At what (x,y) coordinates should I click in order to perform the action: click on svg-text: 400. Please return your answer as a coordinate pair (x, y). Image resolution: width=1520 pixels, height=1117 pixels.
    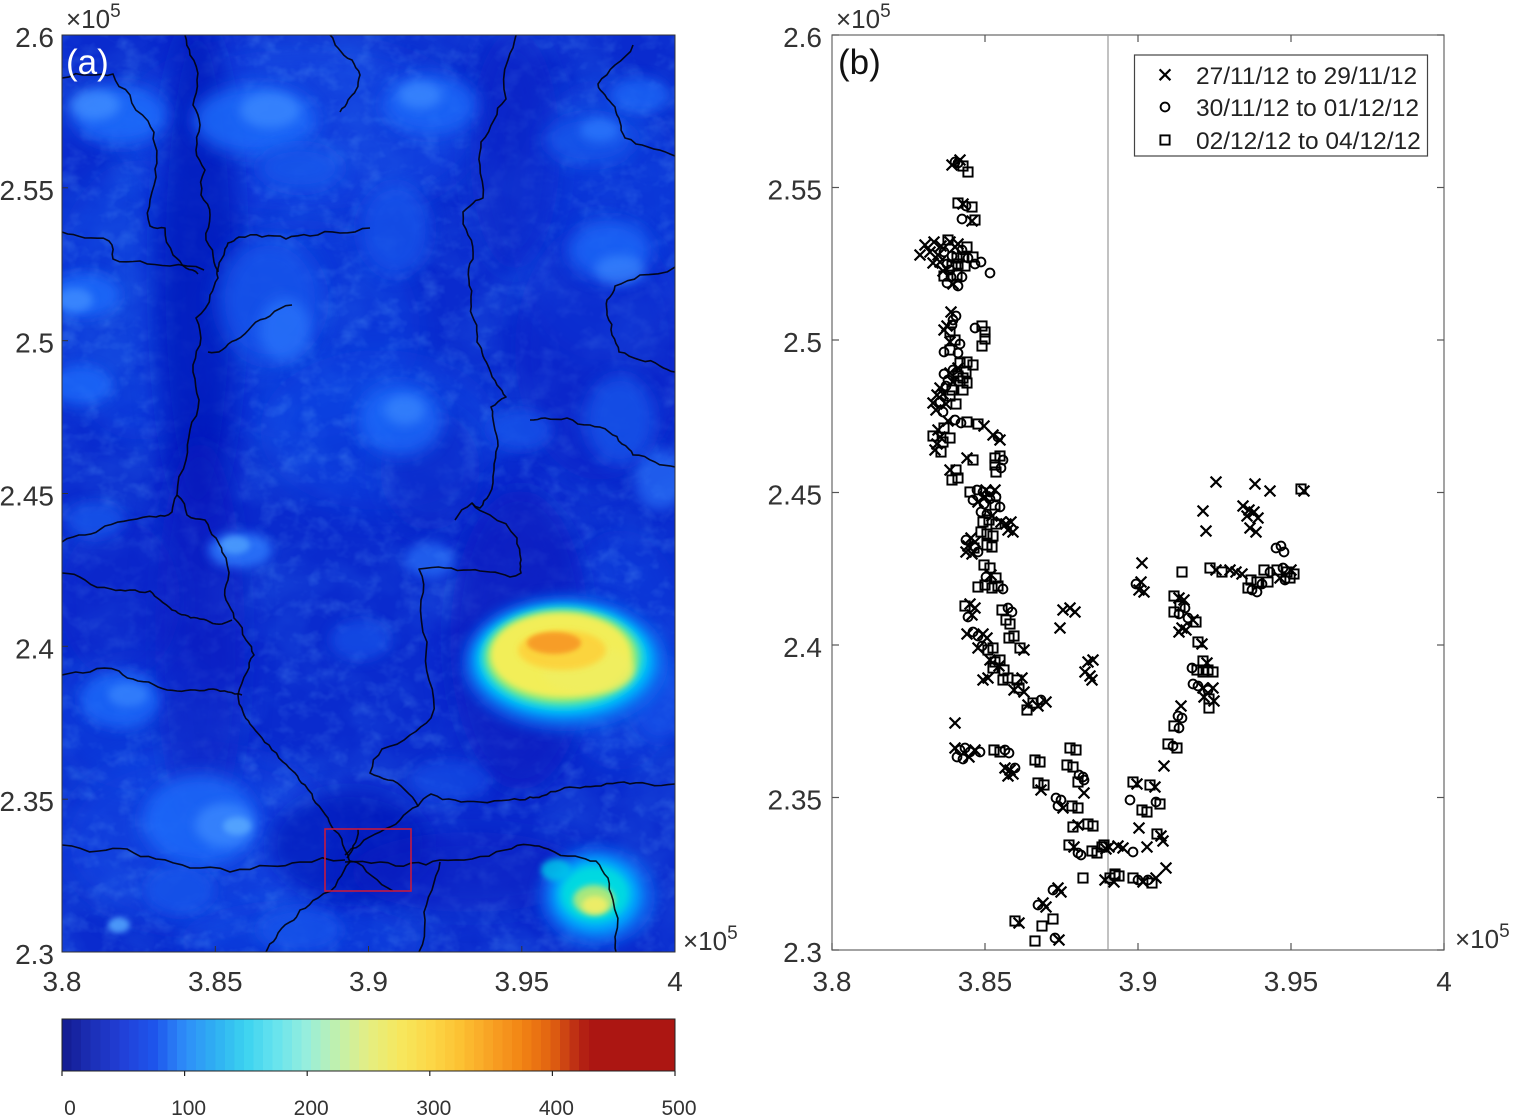
    Looking at the image, I should click on (556, 1107).